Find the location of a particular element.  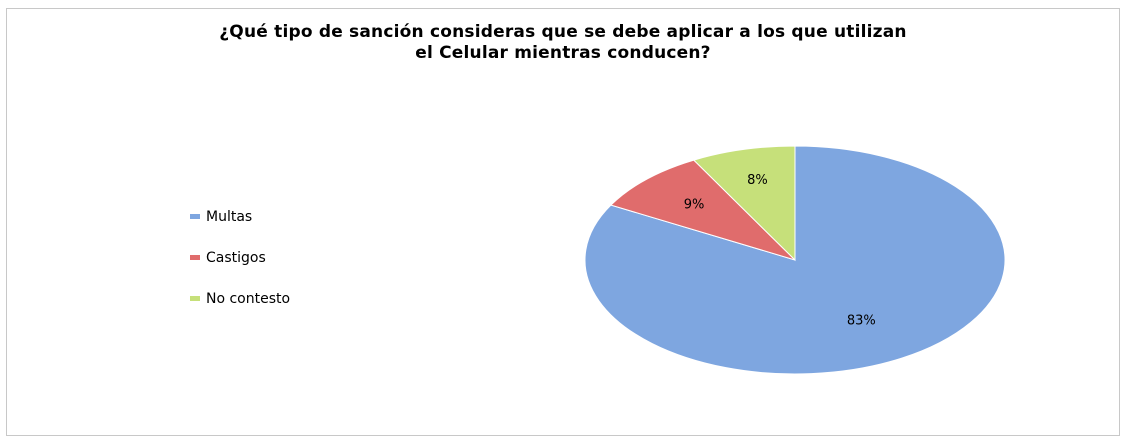

chart-legend: Multas Castigos No contesto is located at coordinates (240, 257).